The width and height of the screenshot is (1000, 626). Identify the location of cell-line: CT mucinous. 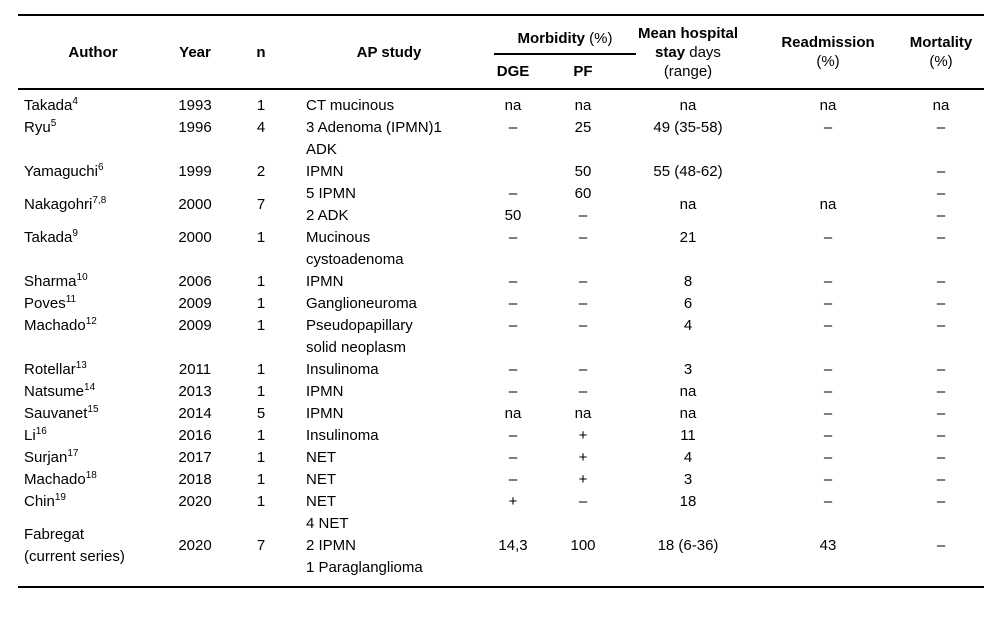
(350, 105).